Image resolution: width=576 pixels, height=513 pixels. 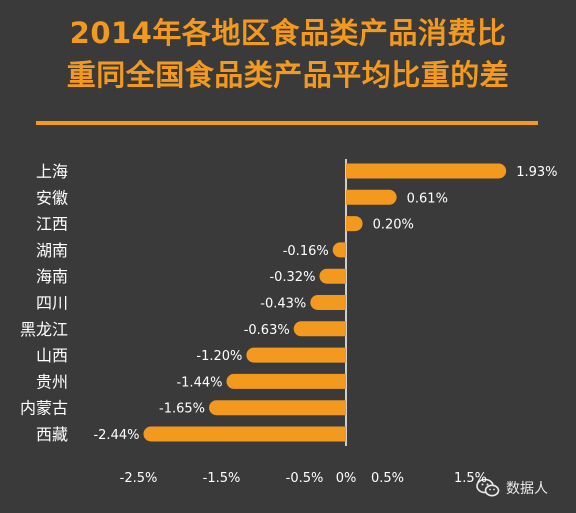 I want to click on watermark-text: 数据人, so click(x=527, y=489).